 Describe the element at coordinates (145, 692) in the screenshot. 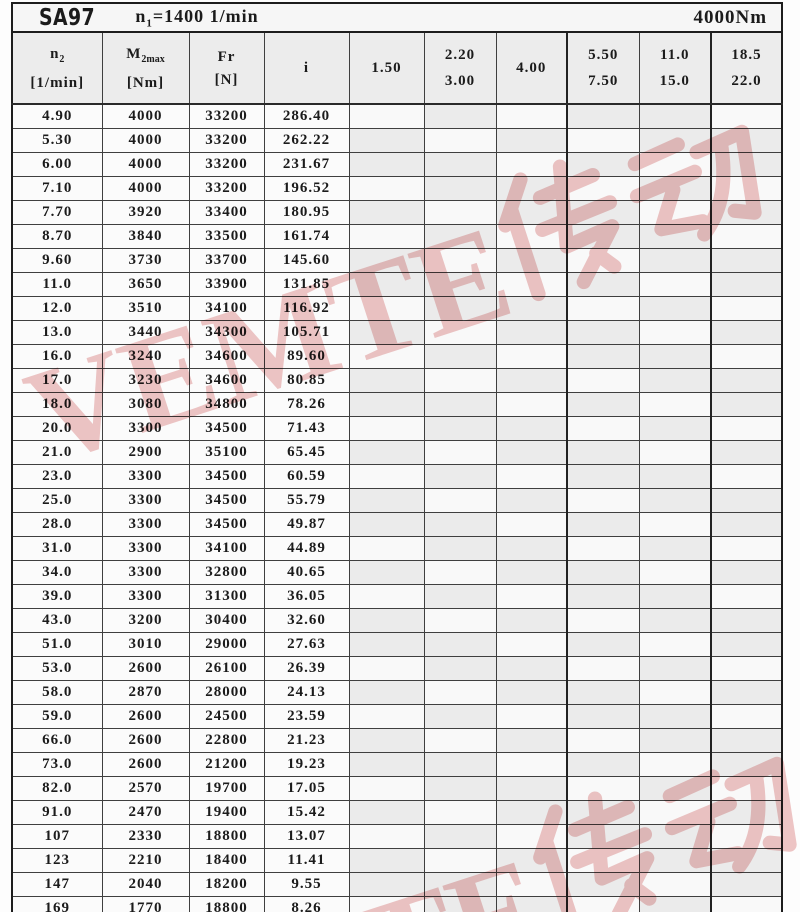

I see `cell-value: 2870` at that location.